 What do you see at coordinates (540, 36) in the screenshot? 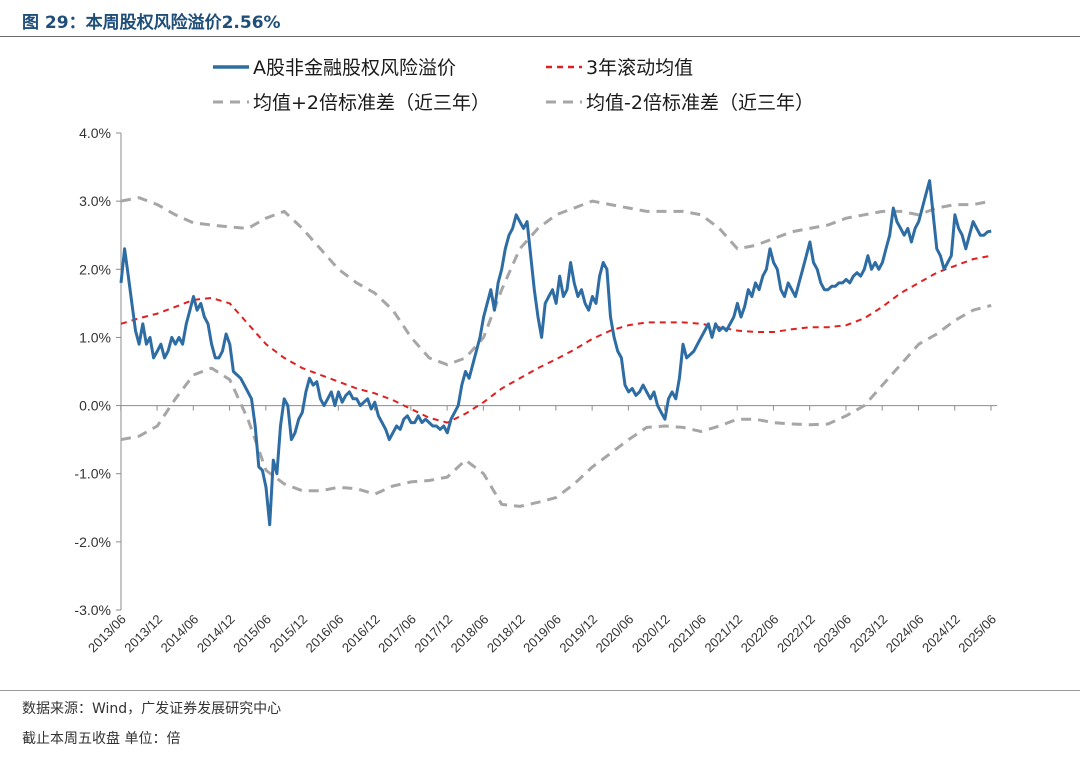
I see `title-rule` at bounding box center [540, 36].